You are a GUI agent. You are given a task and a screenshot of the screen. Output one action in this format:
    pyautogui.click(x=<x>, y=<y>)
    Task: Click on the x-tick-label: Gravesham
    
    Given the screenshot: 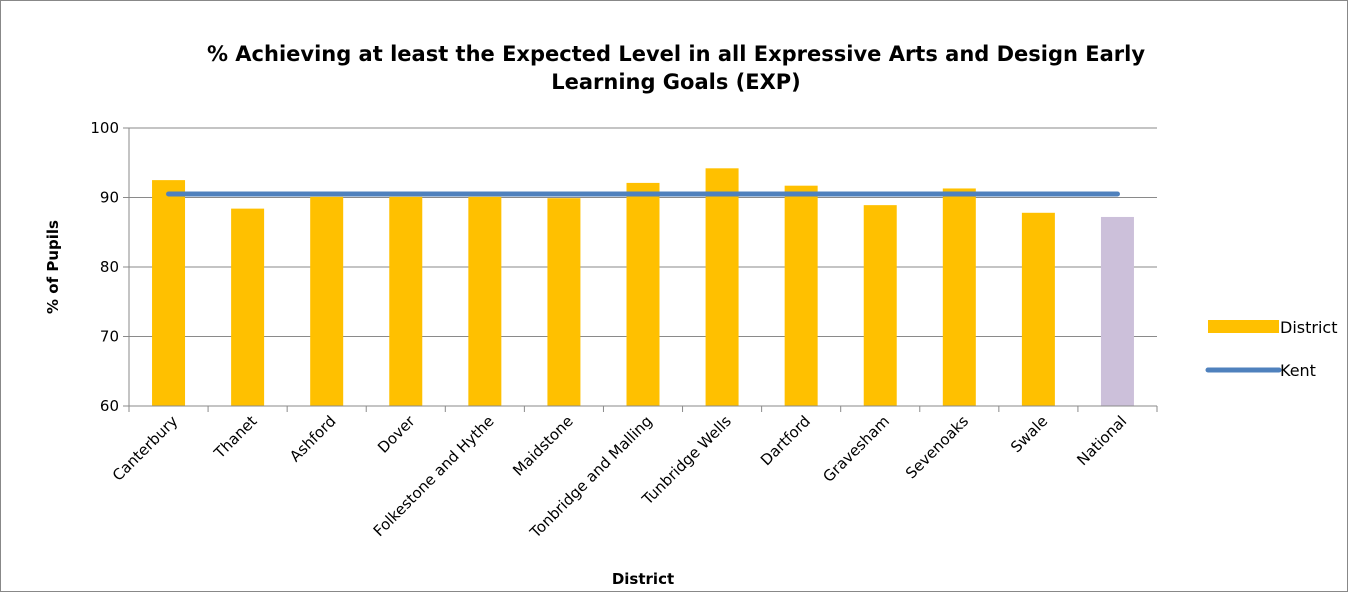 What is the action you would take?
    pyautogui.click(x=856, y=449)
    